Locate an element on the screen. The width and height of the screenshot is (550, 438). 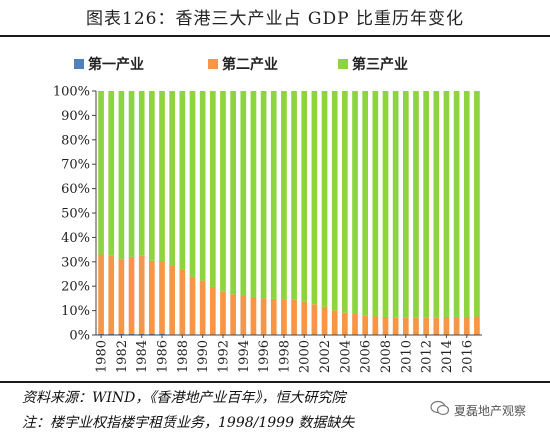
chart-title: 图表126：香港三大产业占 GDP 比重历年变化 is located at coordinates (275, 19).